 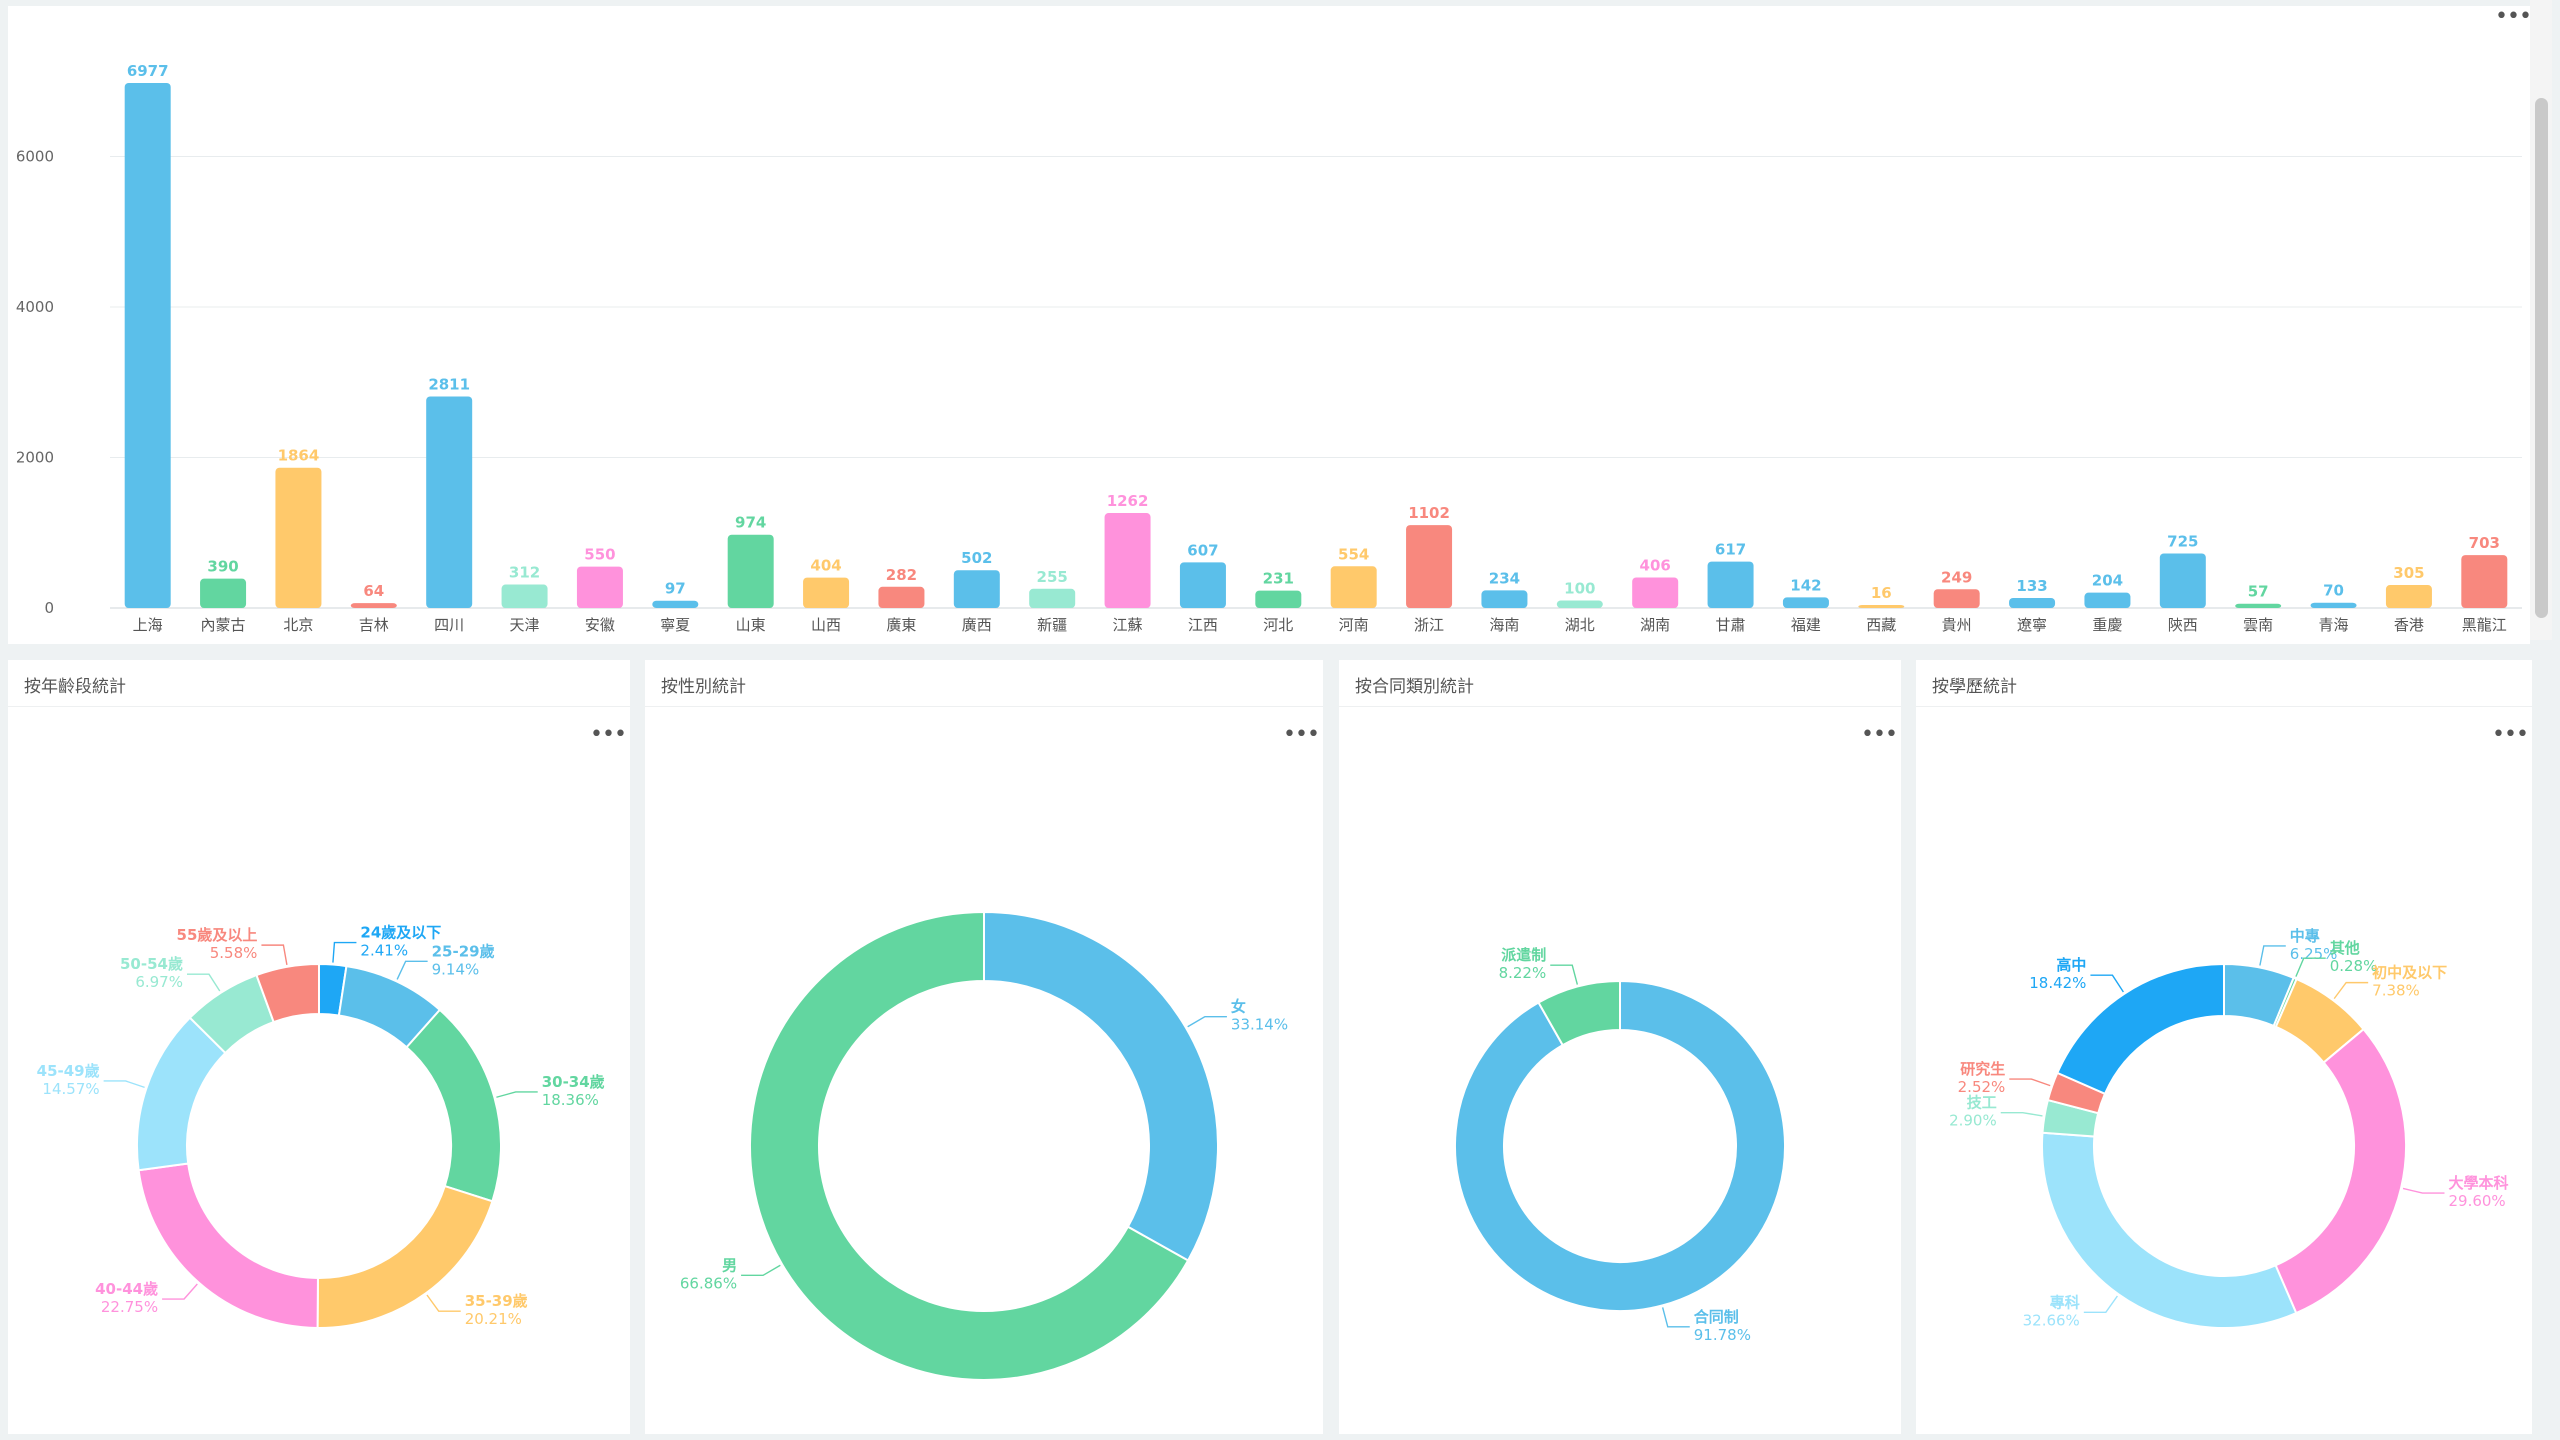 What do you see at coordinates (1238, 1007) in the screenshot?
I see `slice-label: 女` at bounding box center [1238, 1007].